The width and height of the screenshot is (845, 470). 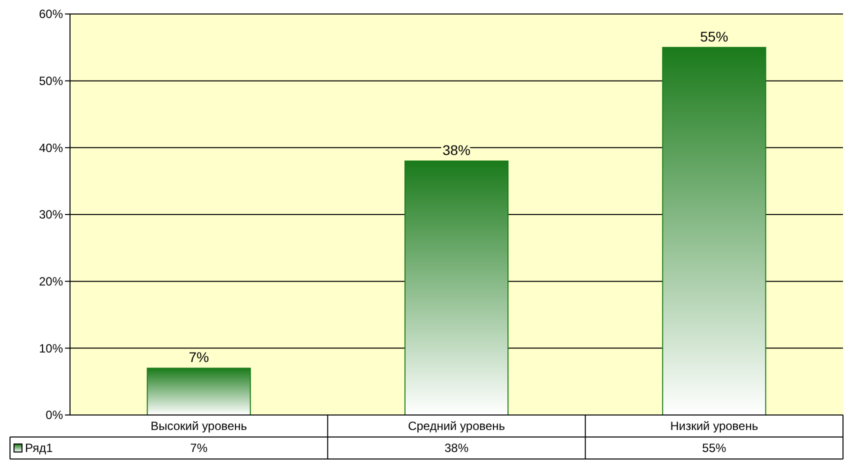 I want to click on y-tick-label: 30%, so click(x=51, y=215).